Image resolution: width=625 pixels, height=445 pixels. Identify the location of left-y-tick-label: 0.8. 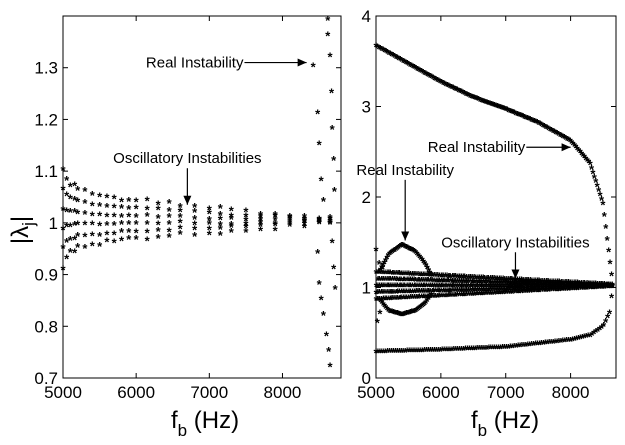
(46, 326).